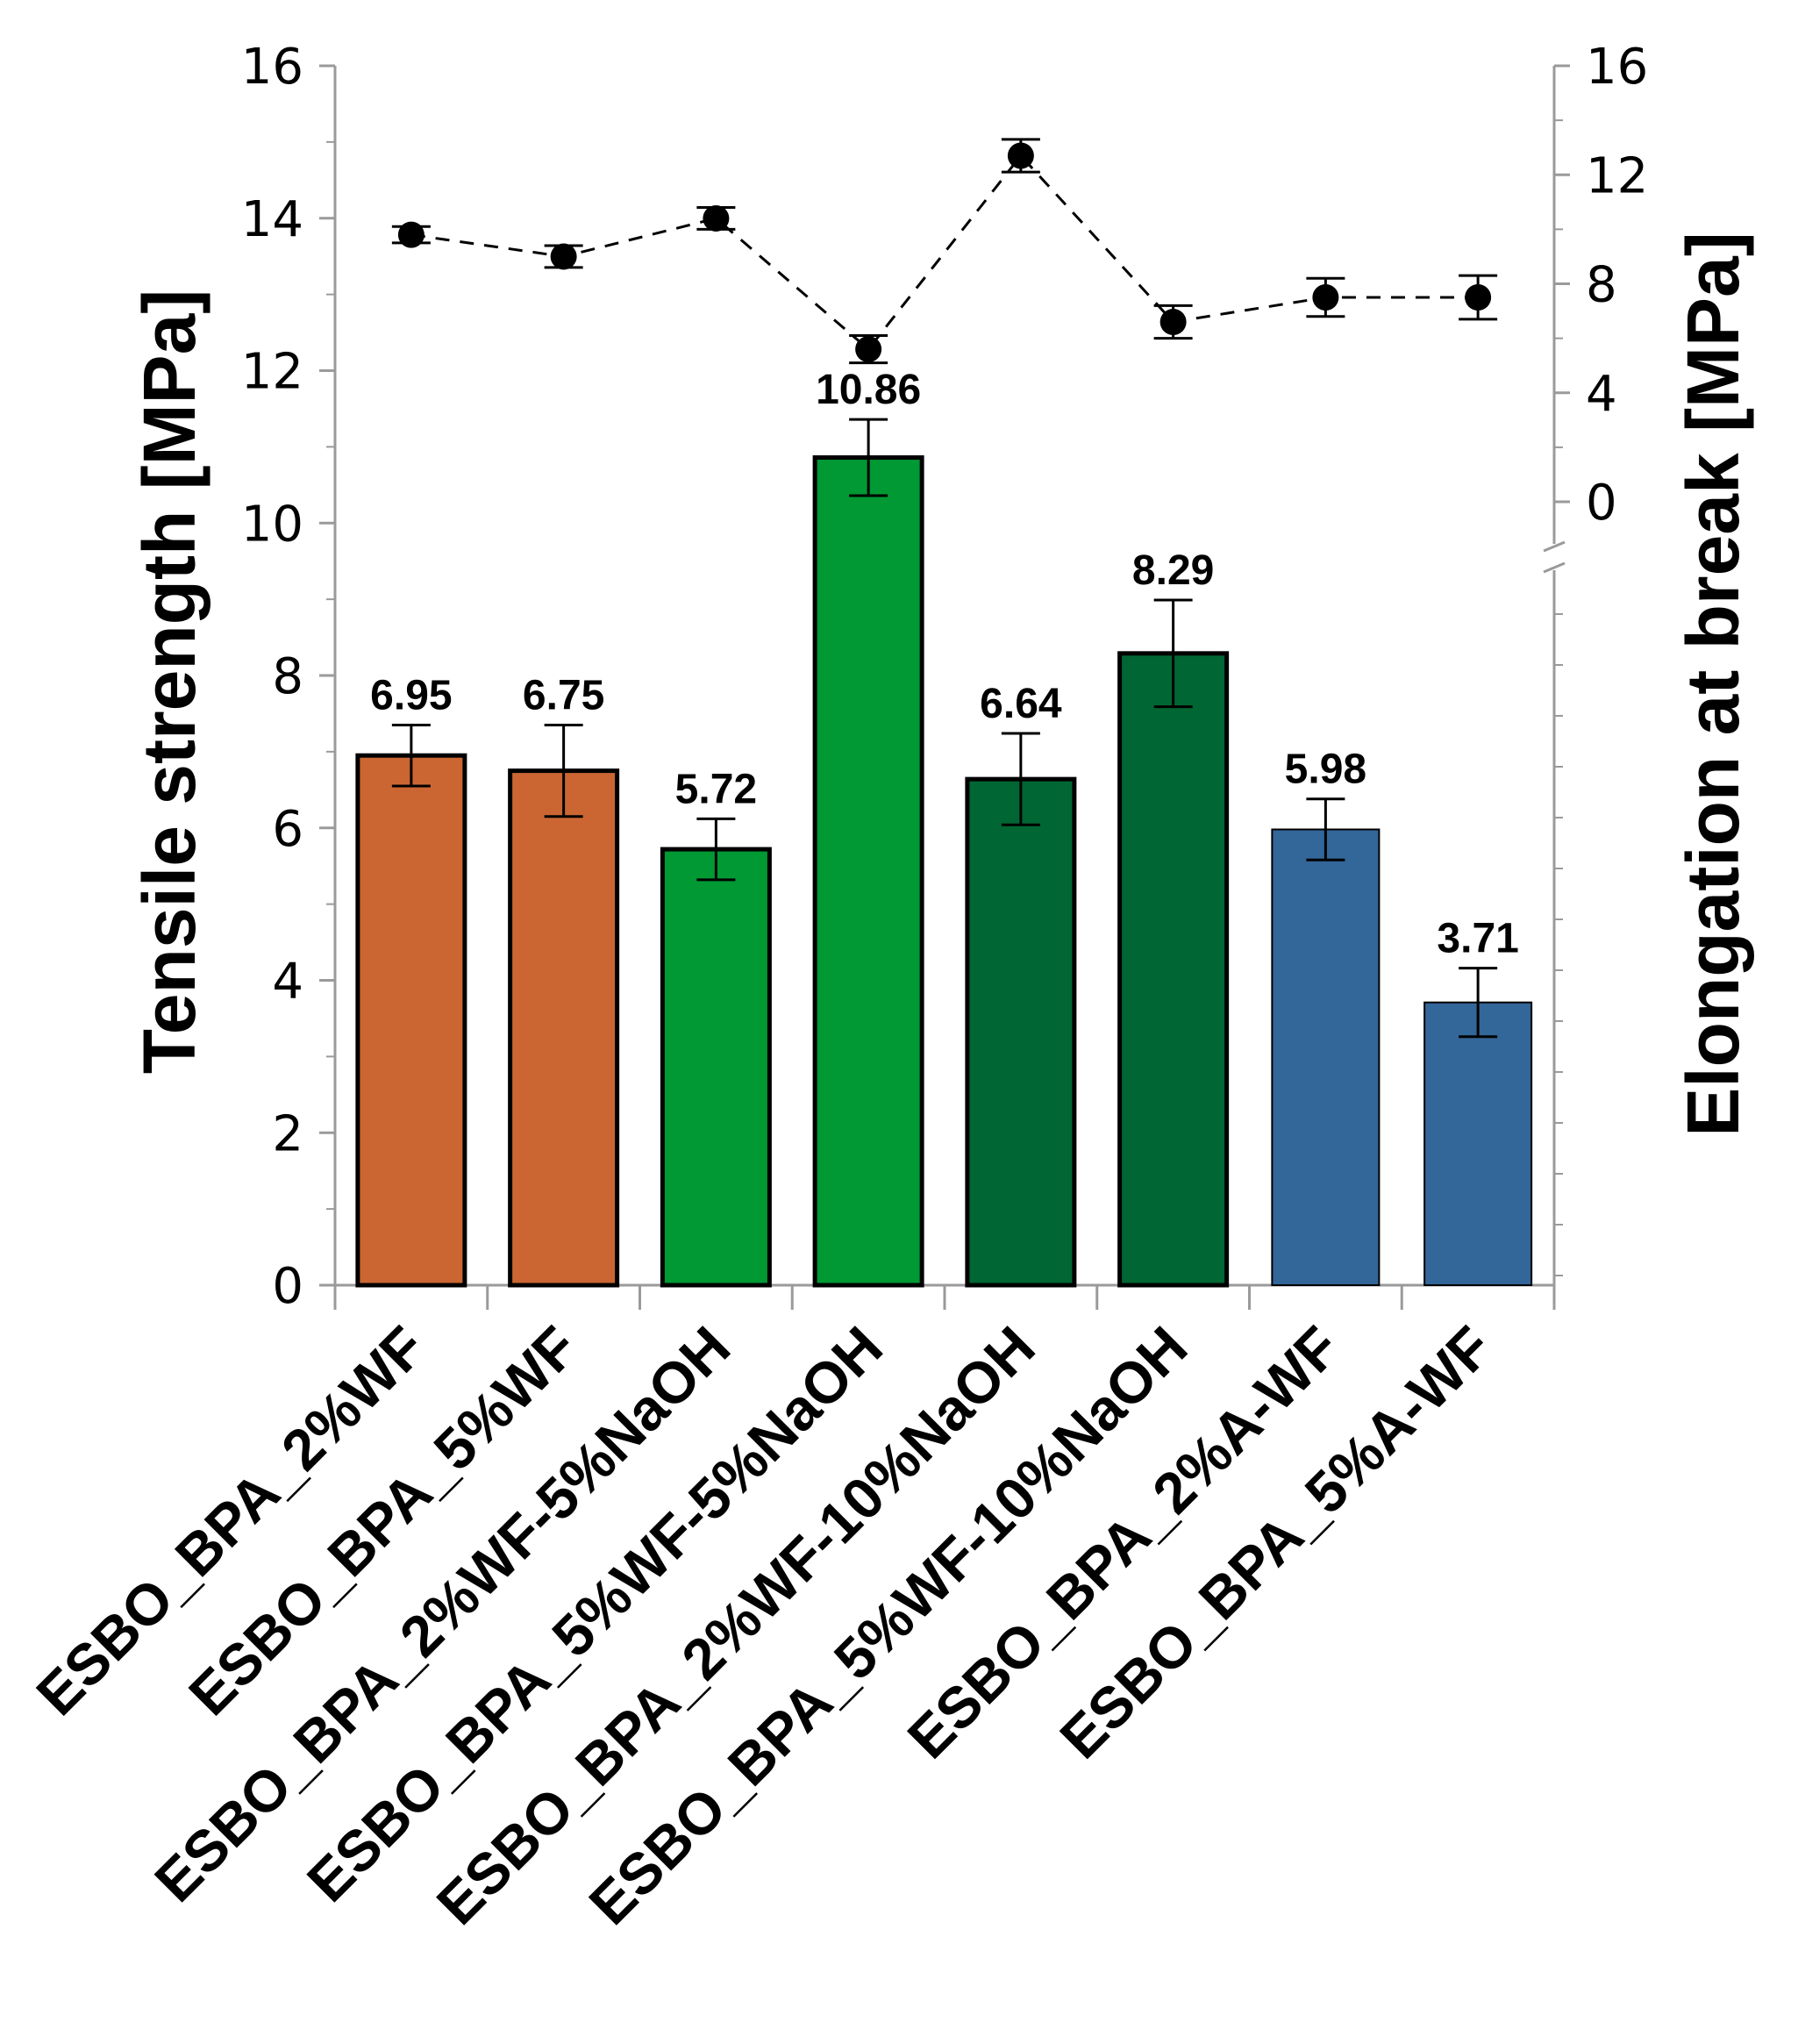 Image resolution: width=1798 pixels, height=2044 pixels. What do you see at coordinates (1325, 770) in the screenshot?
I see `bar-value-label: 5.98` at bounding box center [1325, 770].